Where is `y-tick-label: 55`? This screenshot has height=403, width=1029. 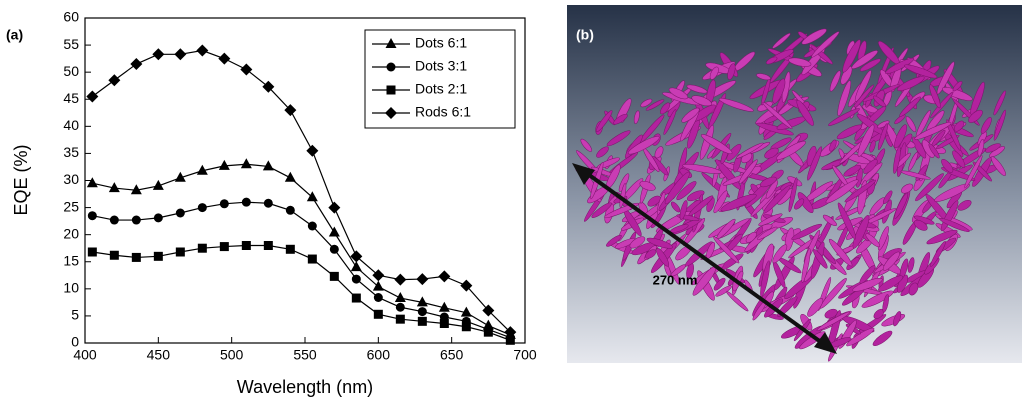
y-tick-label: 55 is located at coordinates (71, 44).